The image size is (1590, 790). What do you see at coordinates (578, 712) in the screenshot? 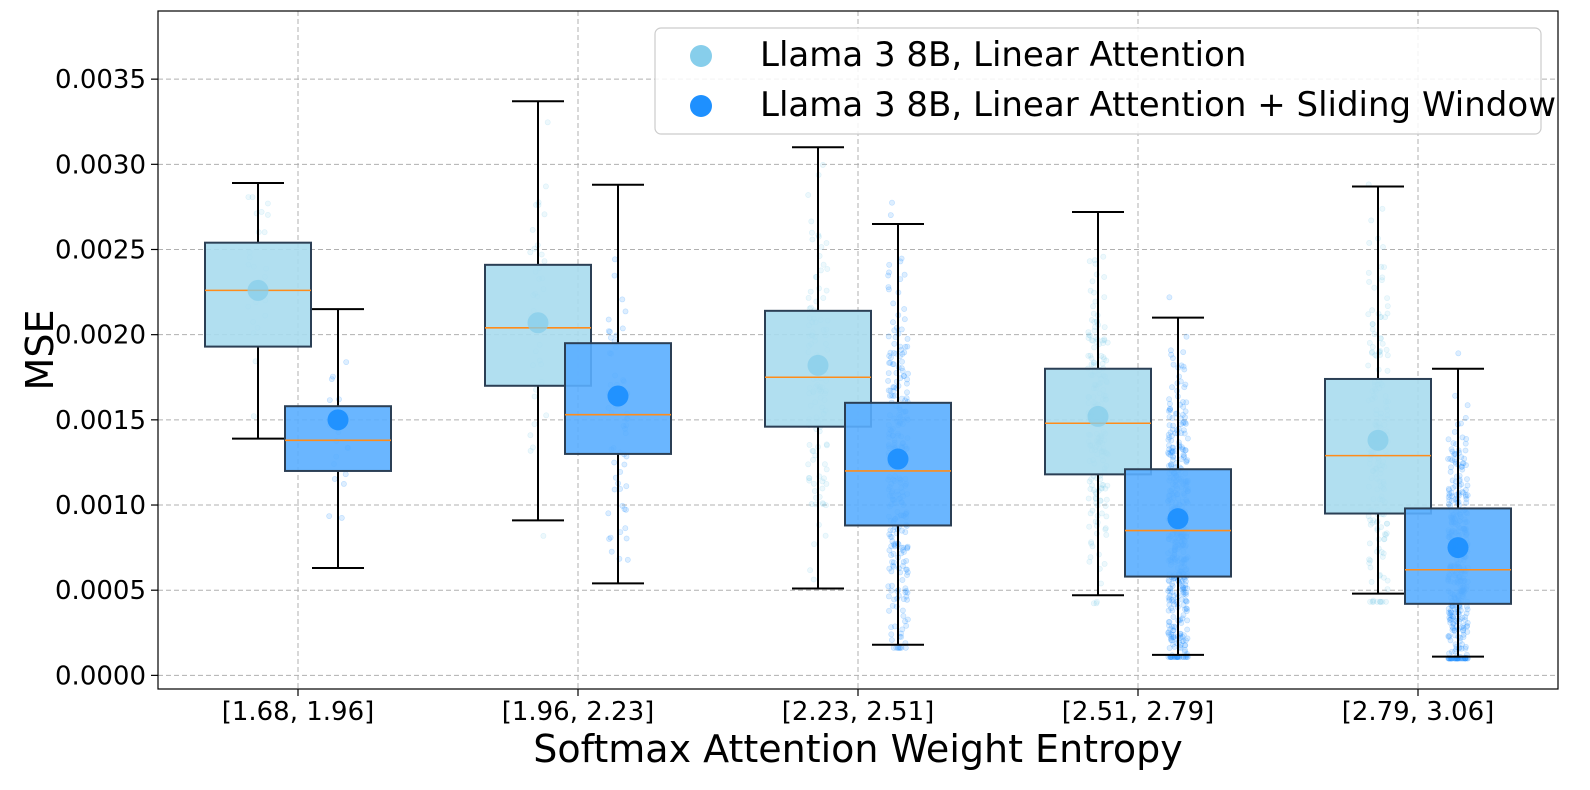
I see `x-tick-label: [1.96, 2.23]` at bounding box center [578, 712].